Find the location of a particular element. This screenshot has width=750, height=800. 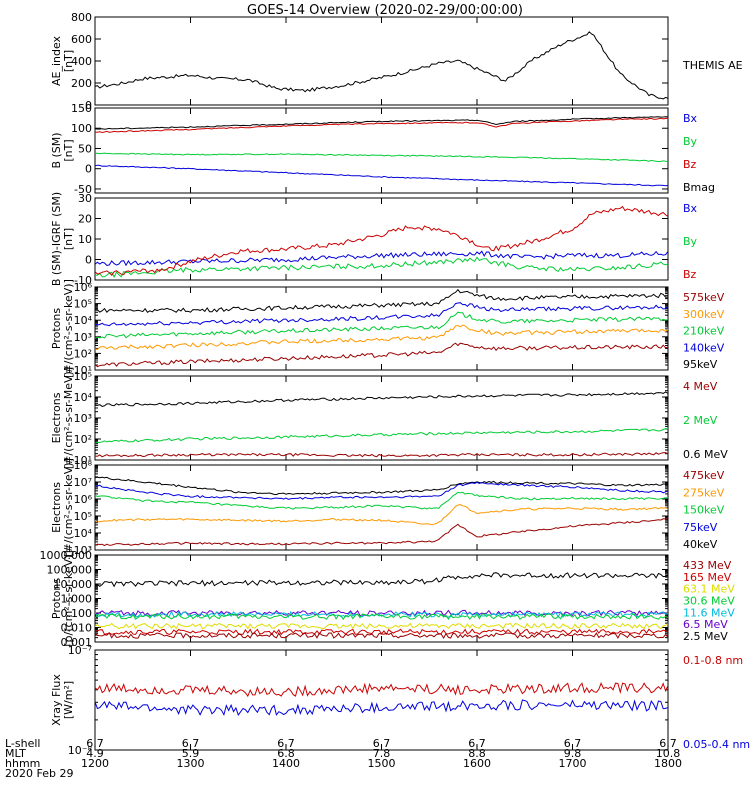

y-tick-label: 10 is located at coordinates (85, 239).